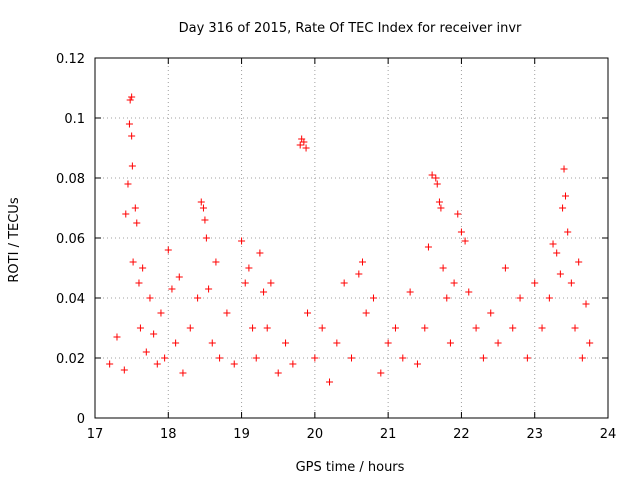 This screenshot has height=480, width=640. I want to click on y-tick-label: 0.06, so click(70, 239).